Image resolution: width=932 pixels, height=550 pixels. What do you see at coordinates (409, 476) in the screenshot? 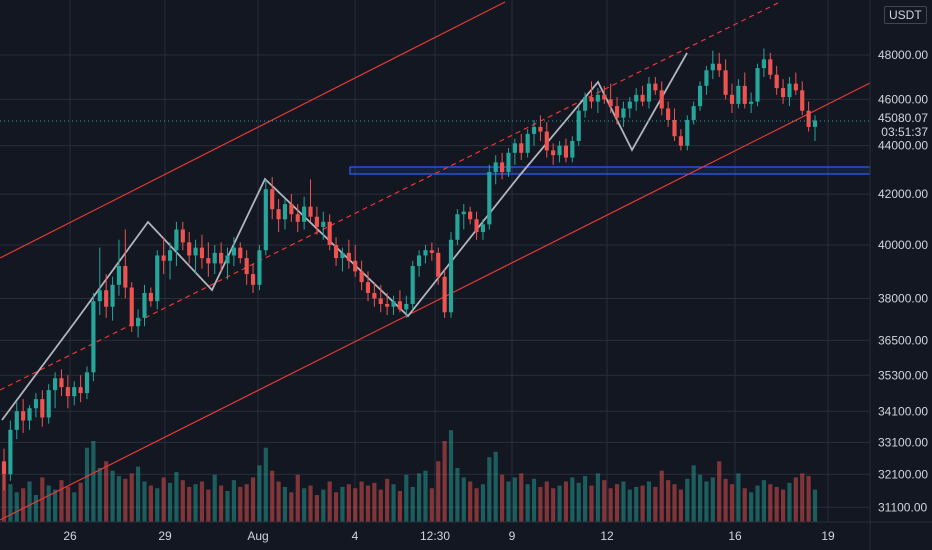
I see `volume-bars` at bounding box center [409, 476].